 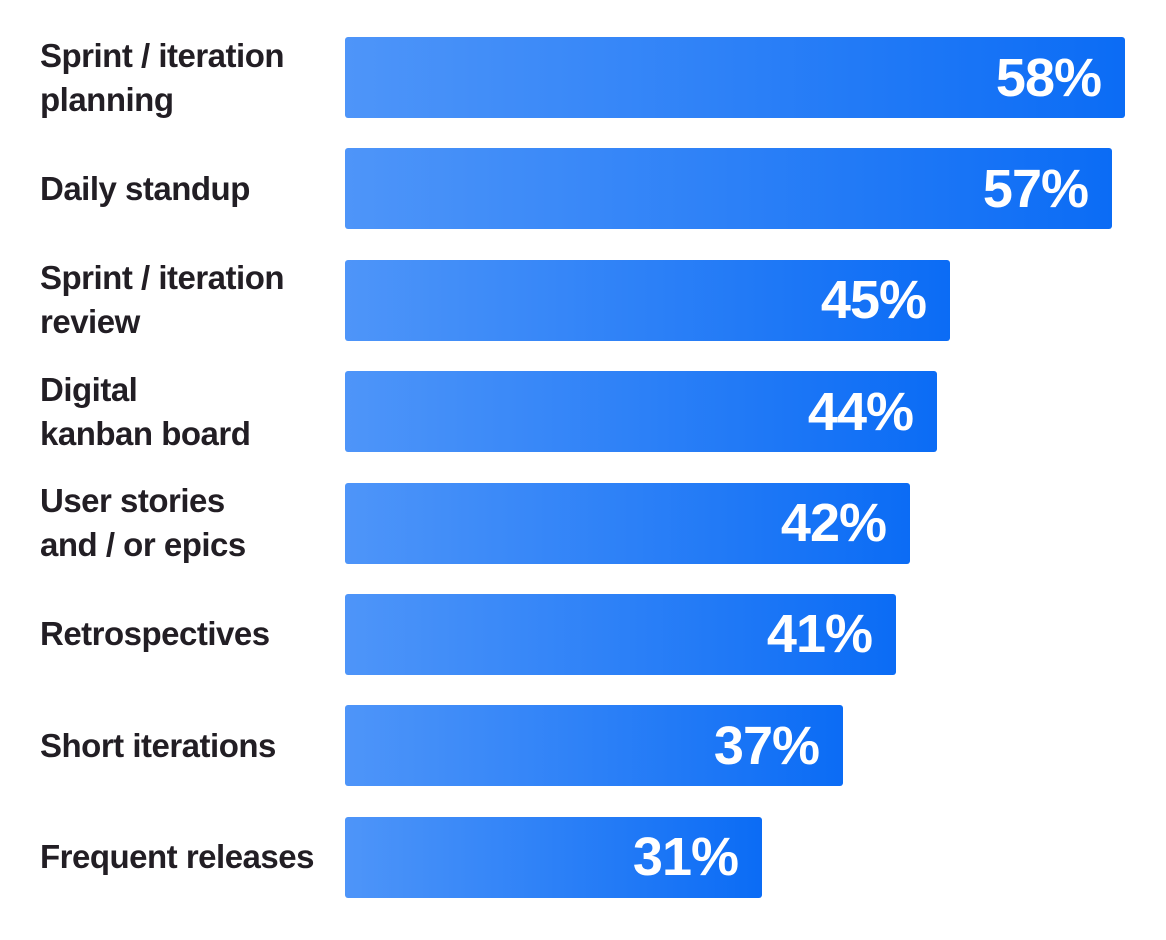 I want to click on bar: 44%, so click(x=641, y=412).